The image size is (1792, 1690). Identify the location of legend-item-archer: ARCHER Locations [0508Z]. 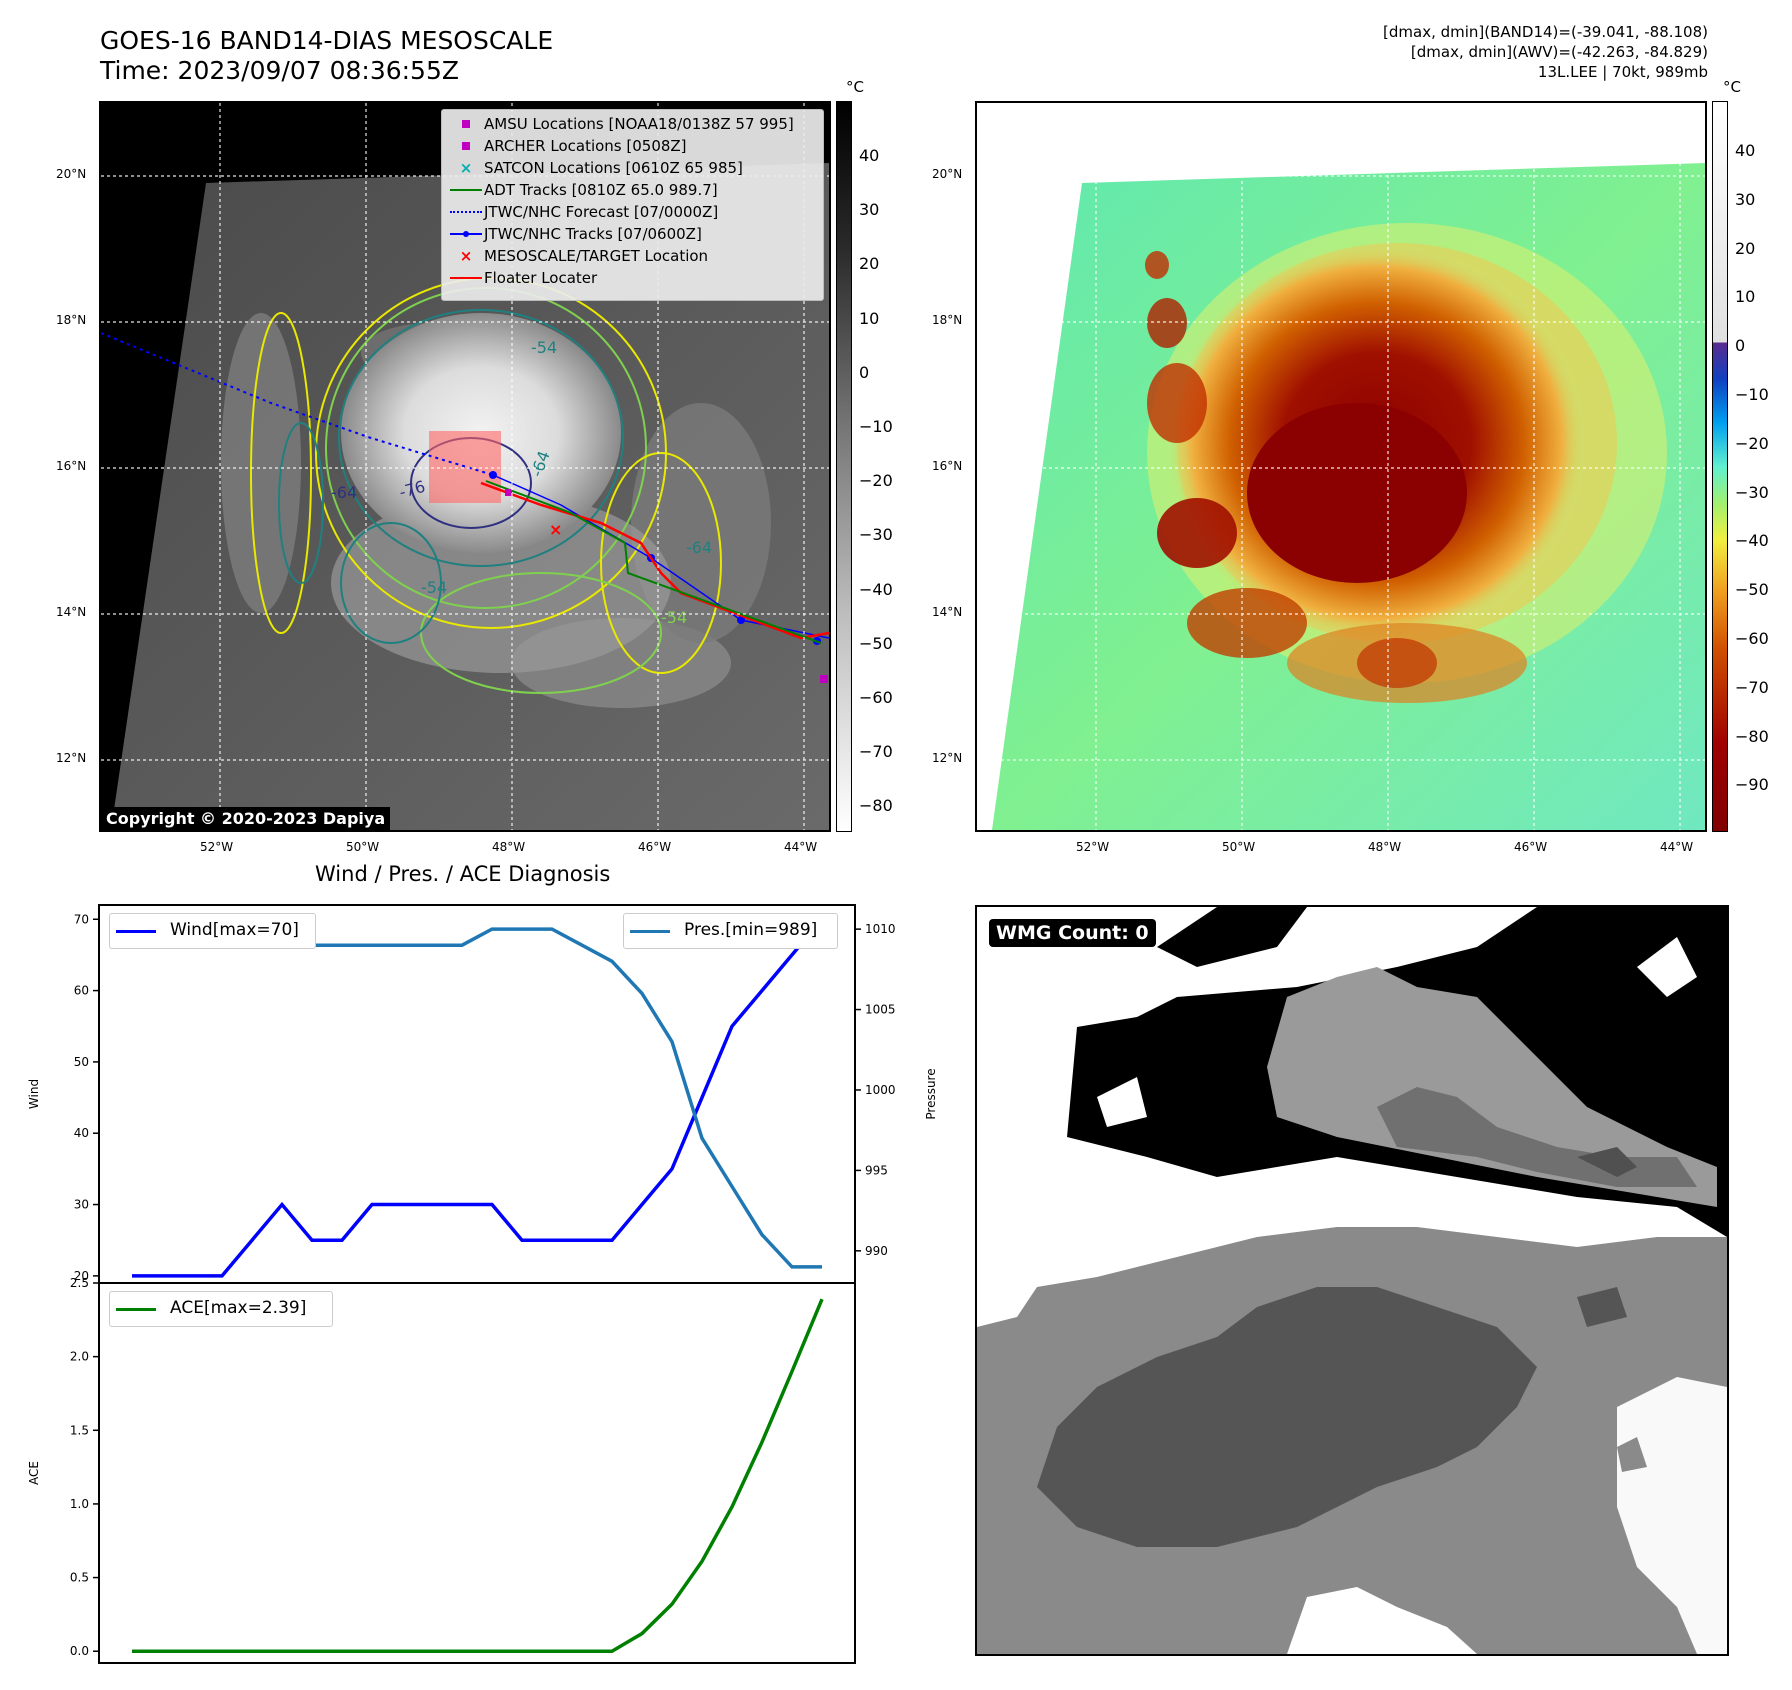
(567, 145).